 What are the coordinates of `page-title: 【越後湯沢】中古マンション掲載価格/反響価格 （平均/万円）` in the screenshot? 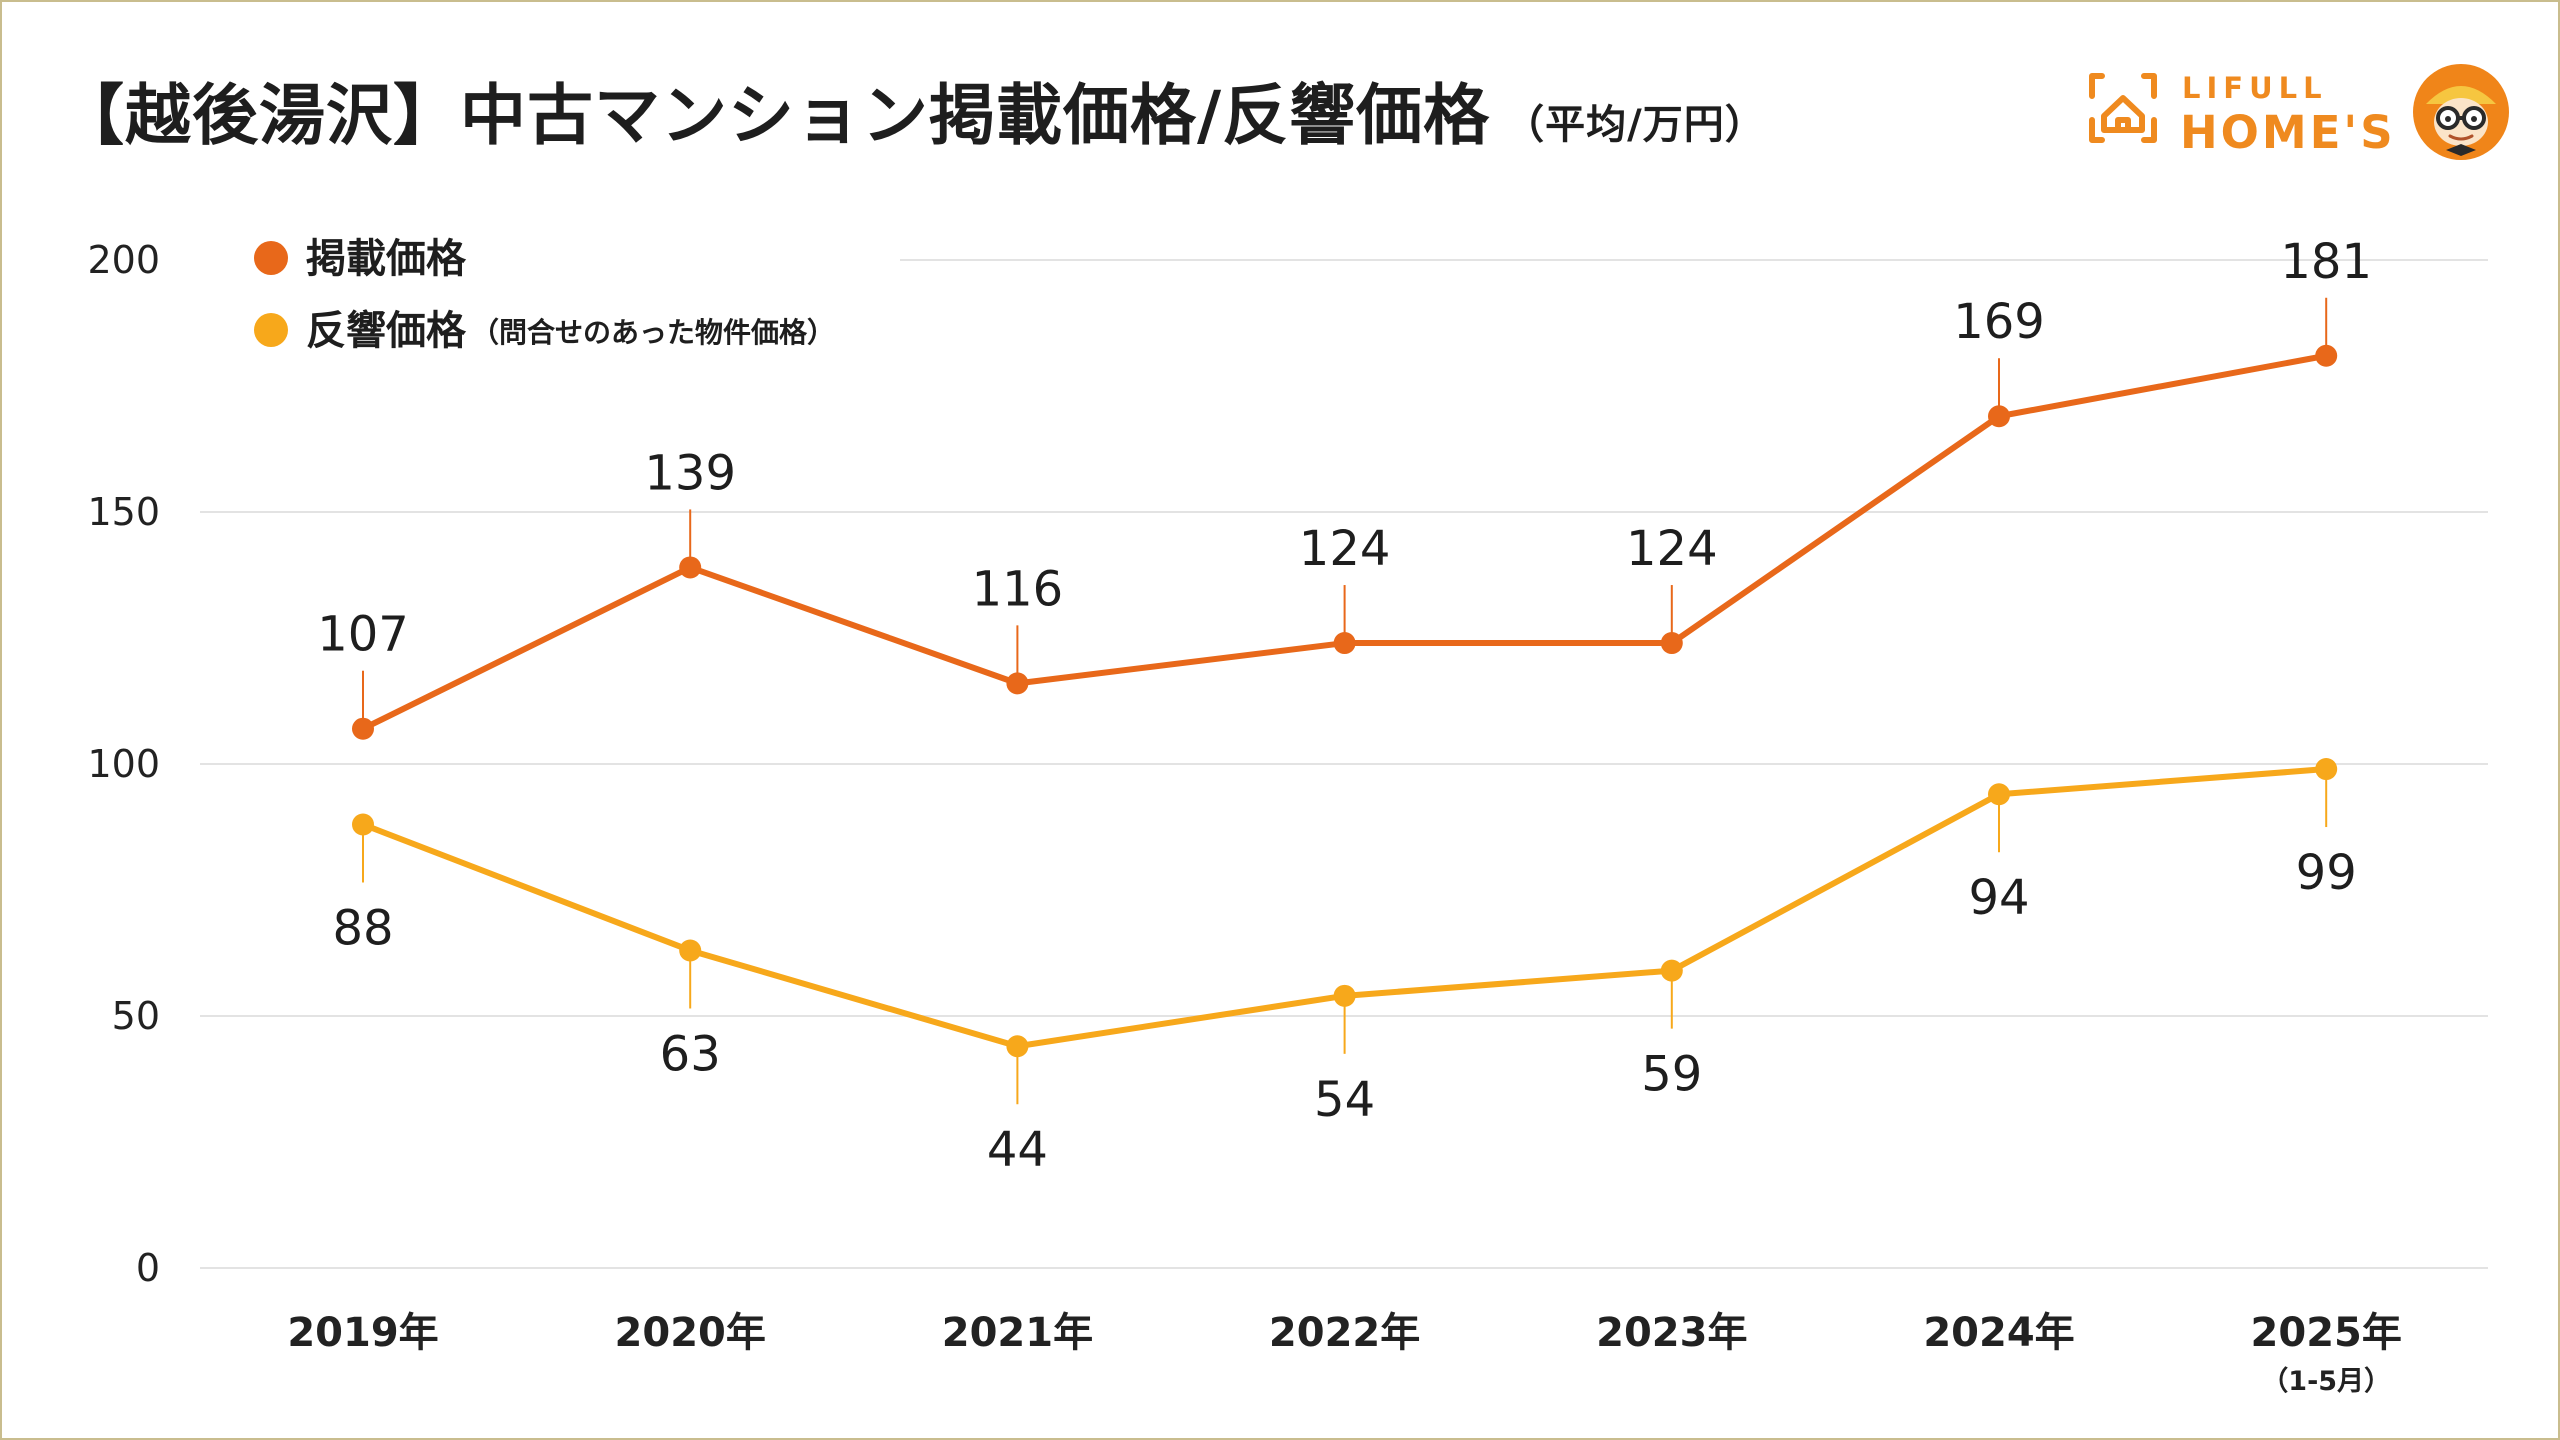 It's located at (912, 110).